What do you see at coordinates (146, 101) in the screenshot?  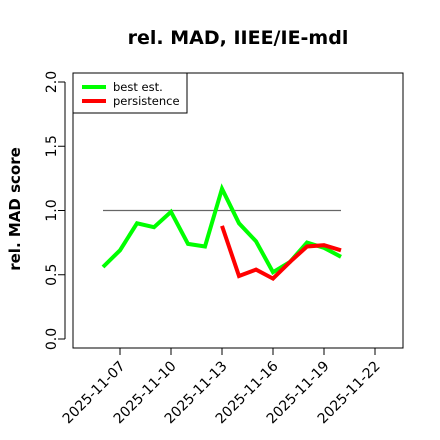 I see `legend-label-persistence: persistence` at bounding box center [146, 101].